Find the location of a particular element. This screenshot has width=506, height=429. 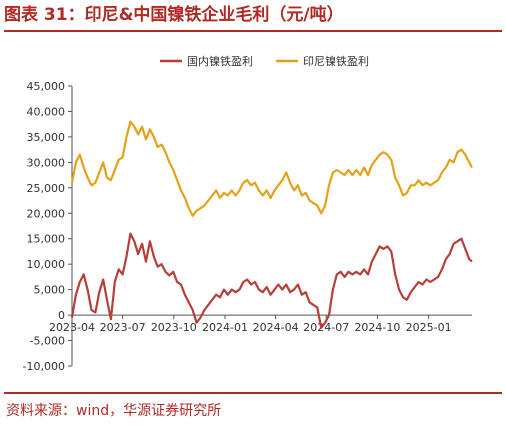

y-tick-label: 30,000 is located at coordinates (46, 162).